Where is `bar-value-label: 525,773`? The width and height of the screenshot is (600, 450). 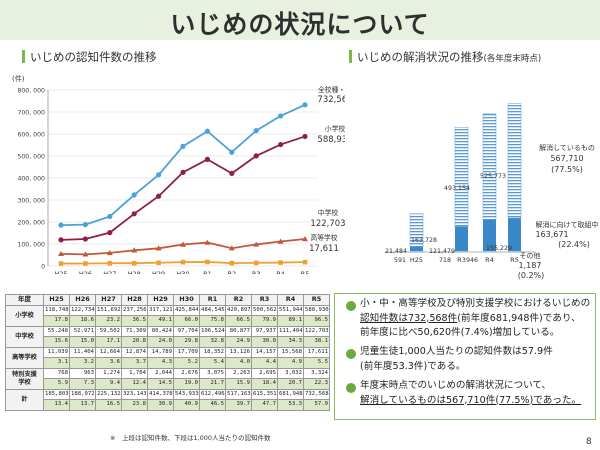 bar-value-label: 525,773 is located at coordinates (493, 176).